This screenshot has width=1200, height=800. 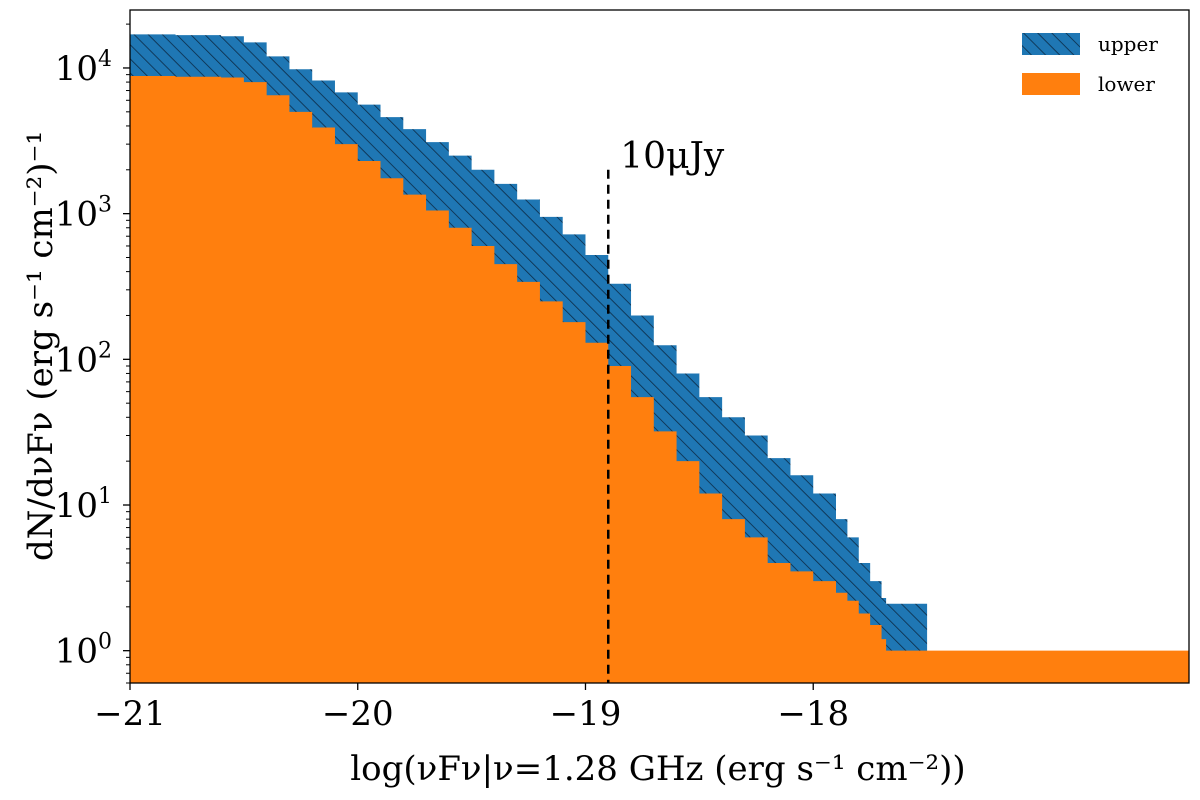 I want to click on x-tick-label: −21, so click(x=130, y=714).